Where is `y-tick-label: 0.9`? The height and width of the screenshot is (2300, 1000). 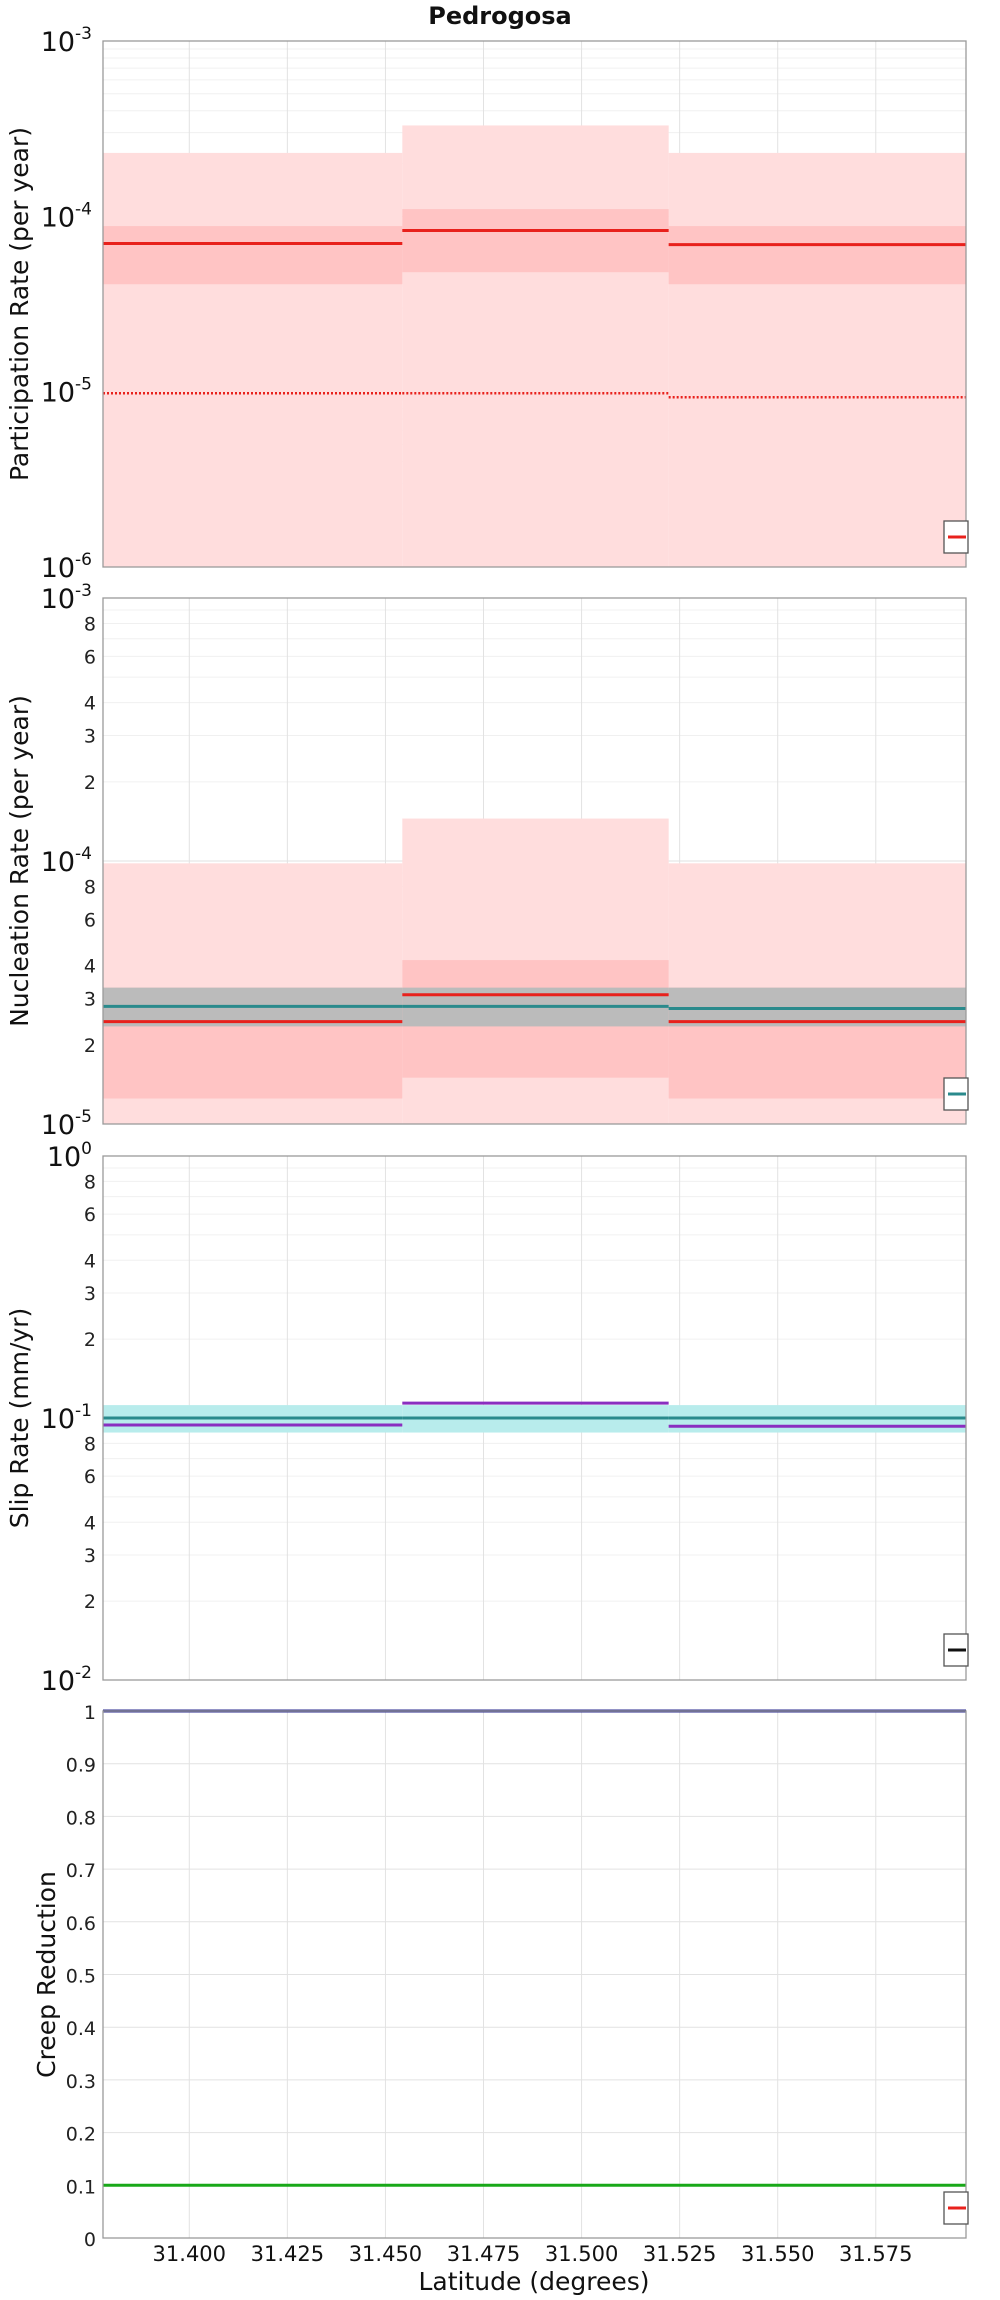 y-tick-label: 0.9 is located at coordinates (81, 1766).